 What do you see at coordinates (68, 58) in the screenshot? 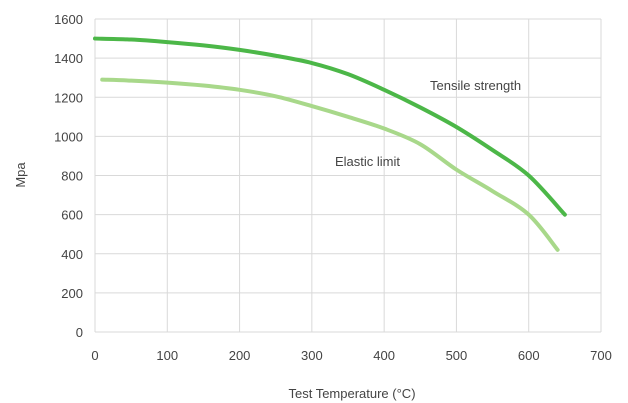
I see `y-tick-label-1400: 1400` at bounding box center [68, 58].